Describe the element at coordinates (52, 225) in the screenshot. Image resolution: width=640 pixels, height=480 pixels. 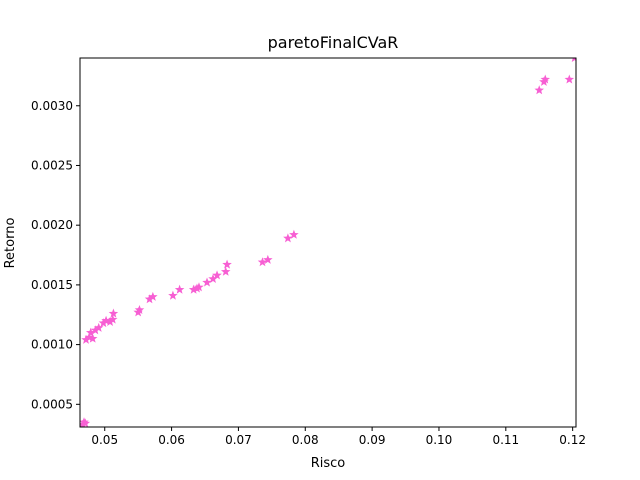
I see `y-tick-label: 0.0020` at that location.